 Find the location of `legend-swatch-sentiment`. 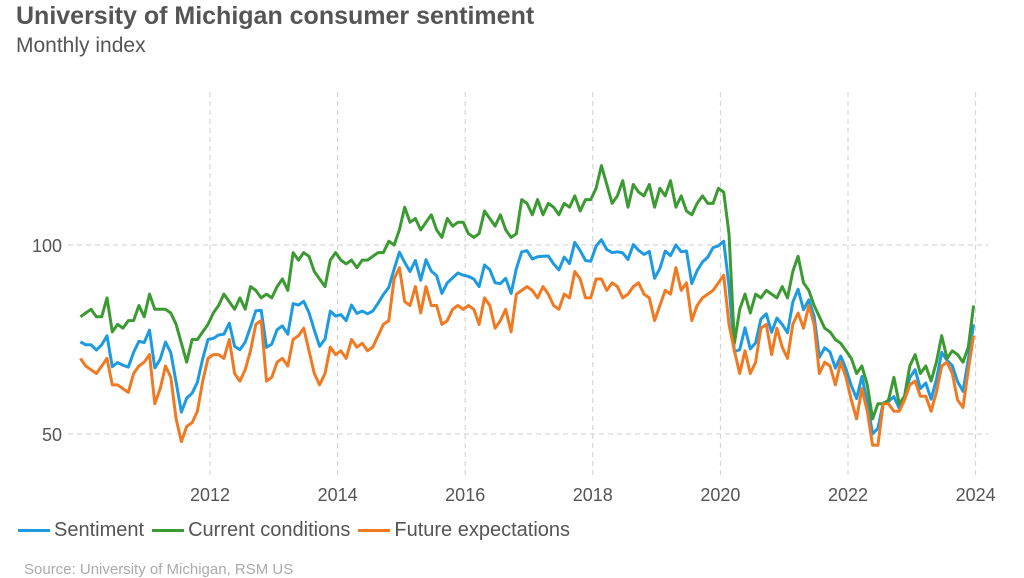

legend-swatch-sentiment is located at coordinates (34, 530).